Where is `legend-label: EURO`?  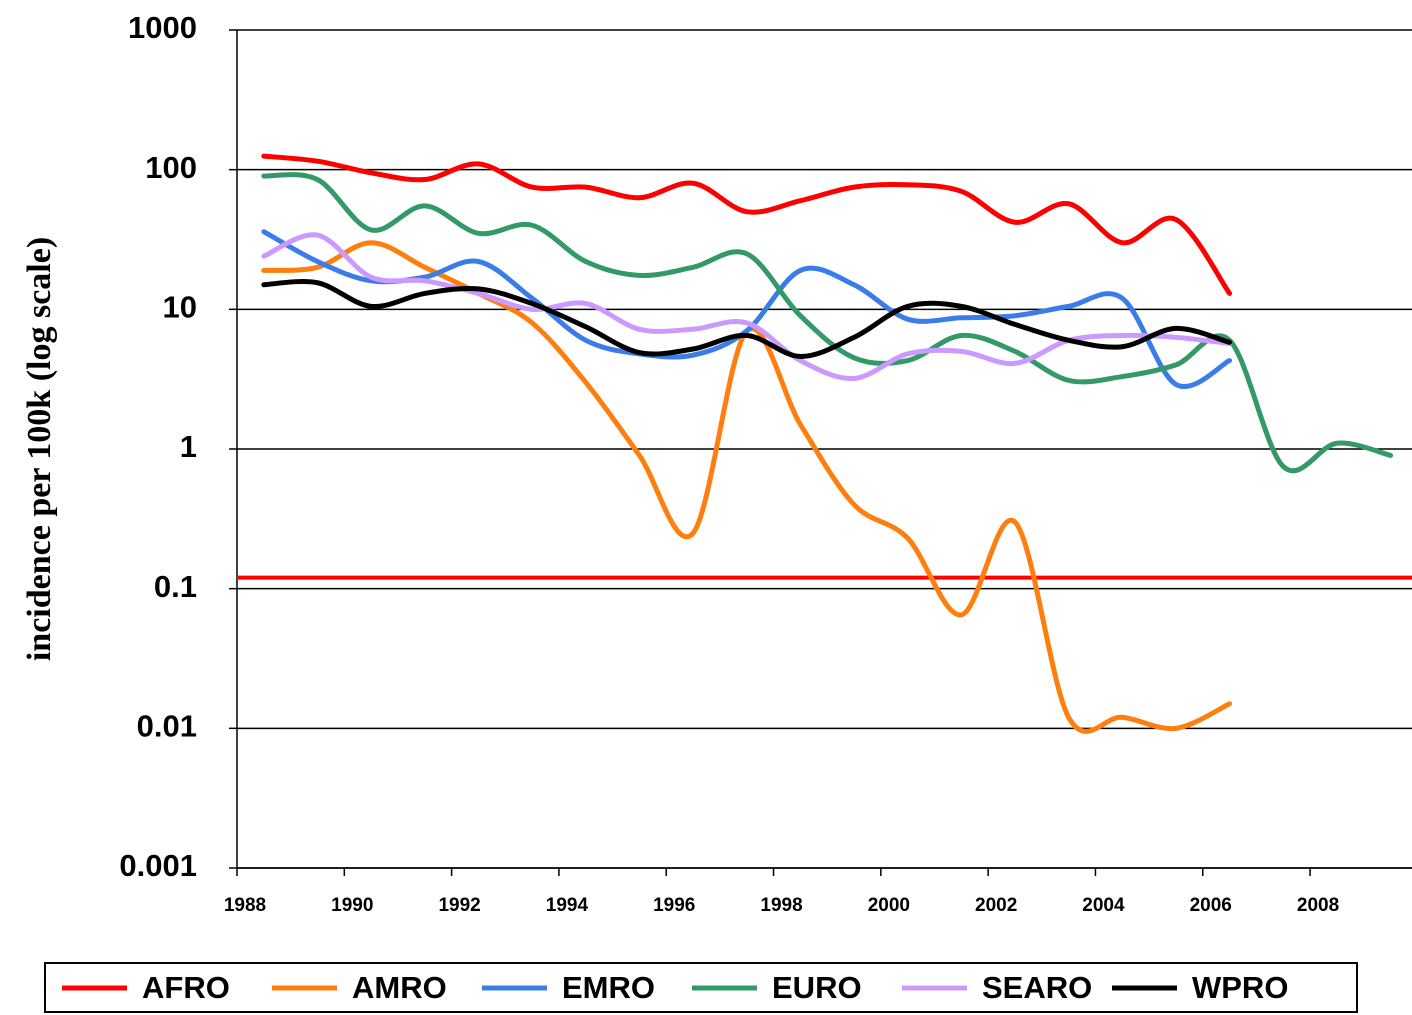
legend-label: EURO is located at coordinates (817, 987).